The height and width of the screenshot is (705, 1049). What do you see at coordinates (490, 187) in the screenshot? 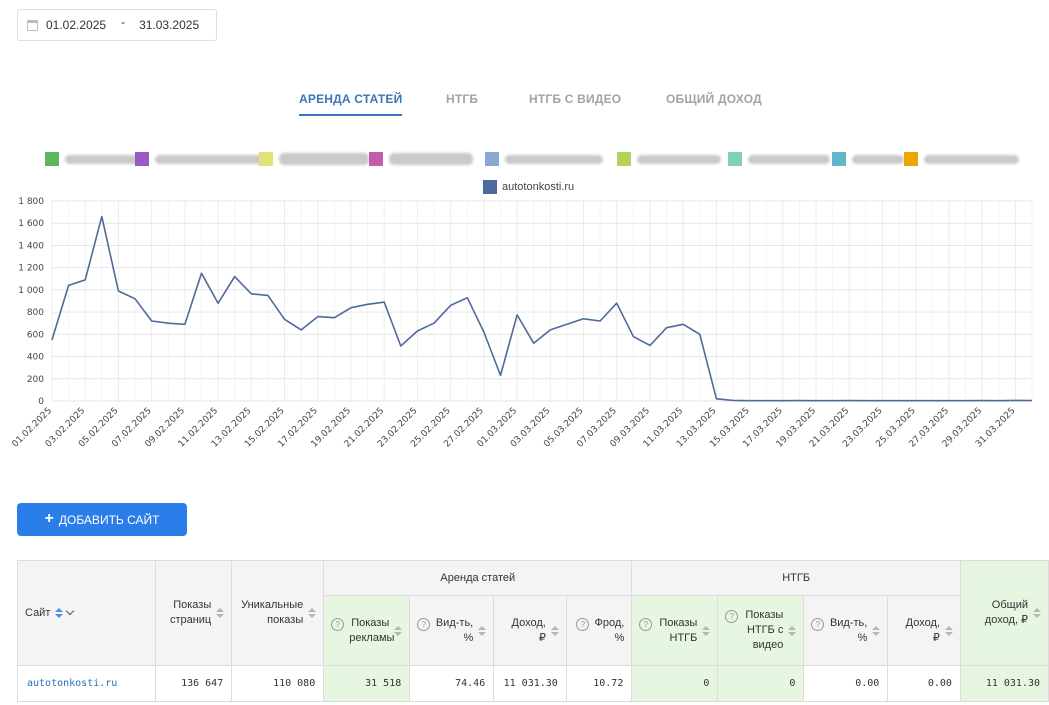
I see `legend-swatch-main` at bounding box center [490, 187].